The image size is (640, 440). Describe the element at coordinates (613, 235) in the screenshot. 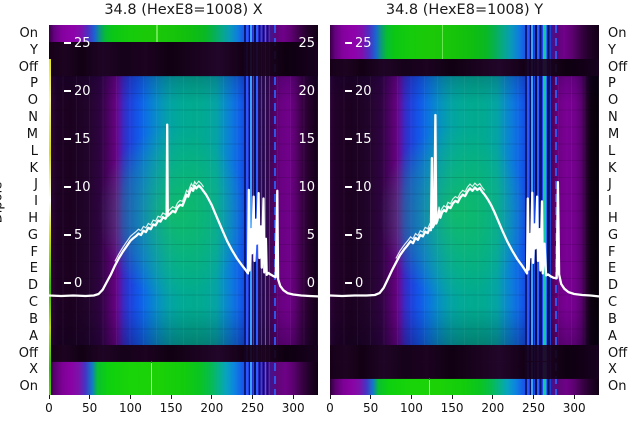

I see `row-label: G` at that location.